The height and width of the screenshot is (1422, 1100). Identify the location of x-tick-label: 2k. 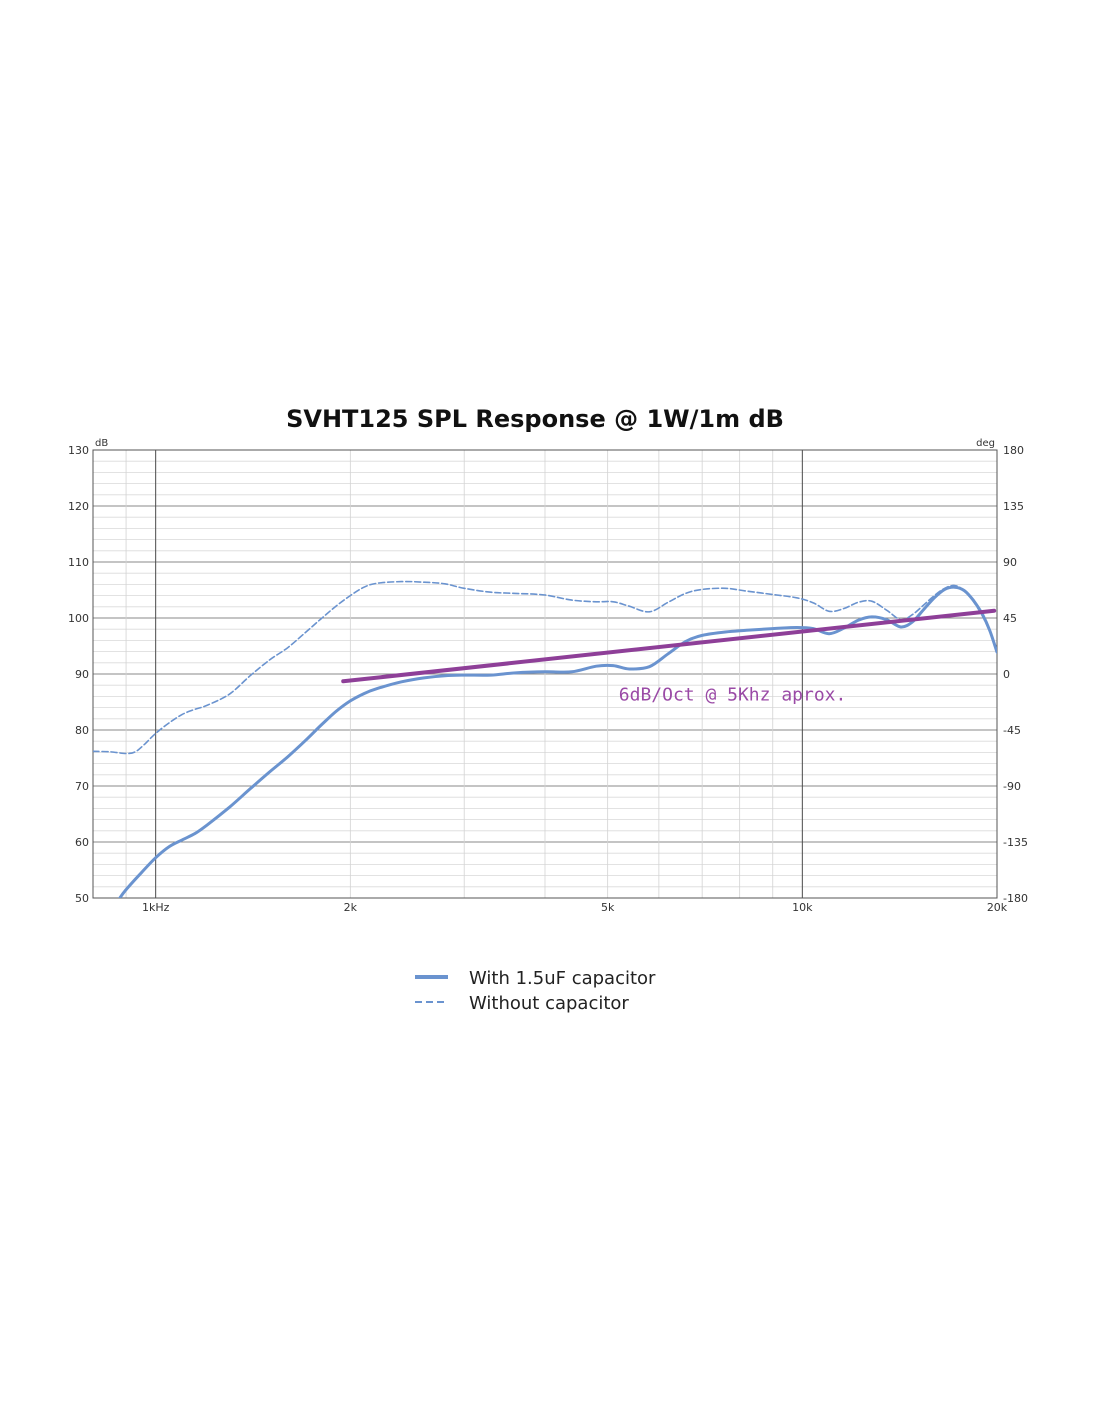
(351, 907).